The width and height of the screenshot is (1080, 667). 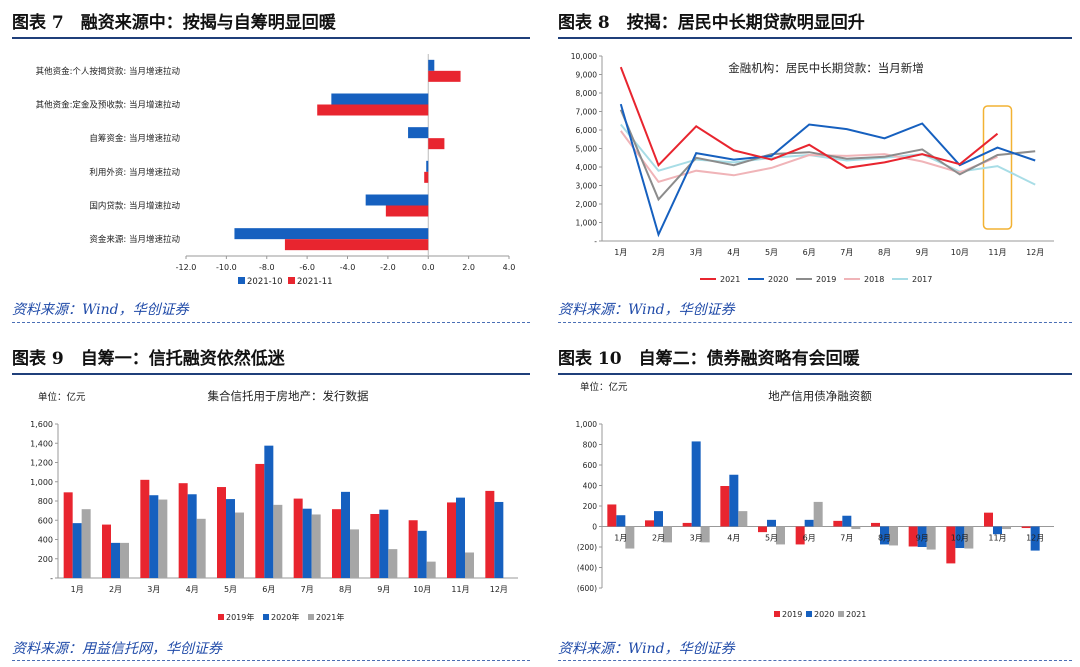 What do you see at coordinates (815, 374) in the screenshot?
I see `figure-10-title-rule` at bounding box center [815, 374].